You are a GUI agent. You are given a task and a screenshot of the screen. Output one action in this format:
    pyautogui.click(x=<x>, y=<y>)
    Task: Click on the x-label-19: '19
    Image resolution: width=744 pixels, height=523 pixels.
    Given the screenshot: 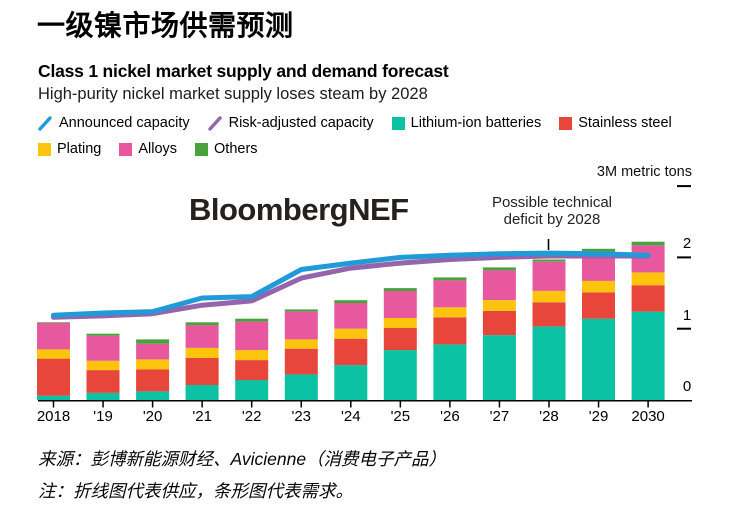 What is the action you would take?
    pyautogui.click(x=103, y=416)
    